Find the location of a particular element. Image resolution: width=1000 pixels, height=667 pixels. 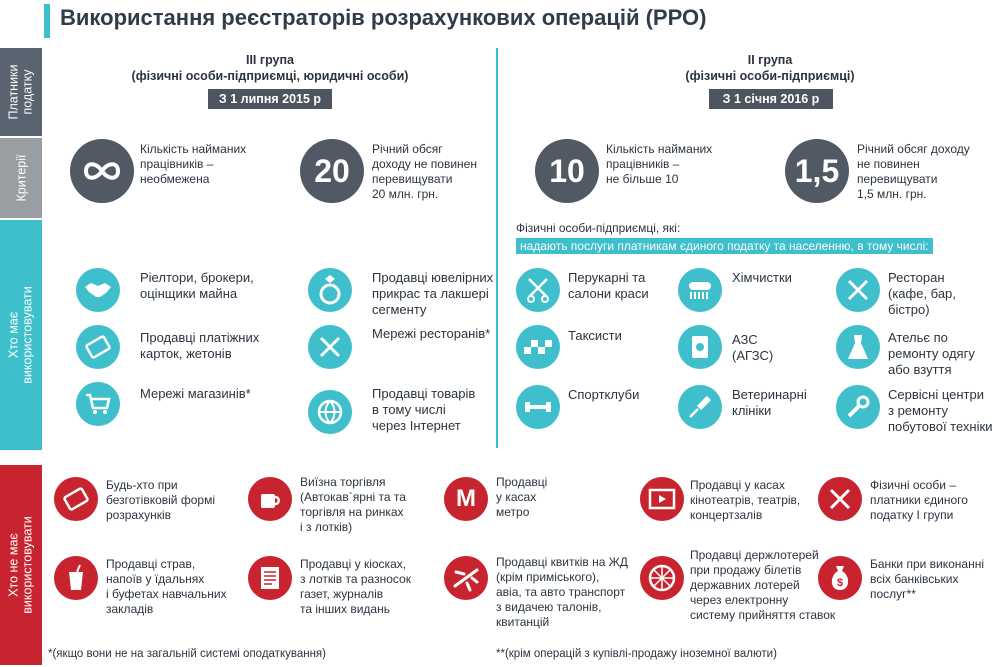

cart-icon is located at coordinates (98, 404).